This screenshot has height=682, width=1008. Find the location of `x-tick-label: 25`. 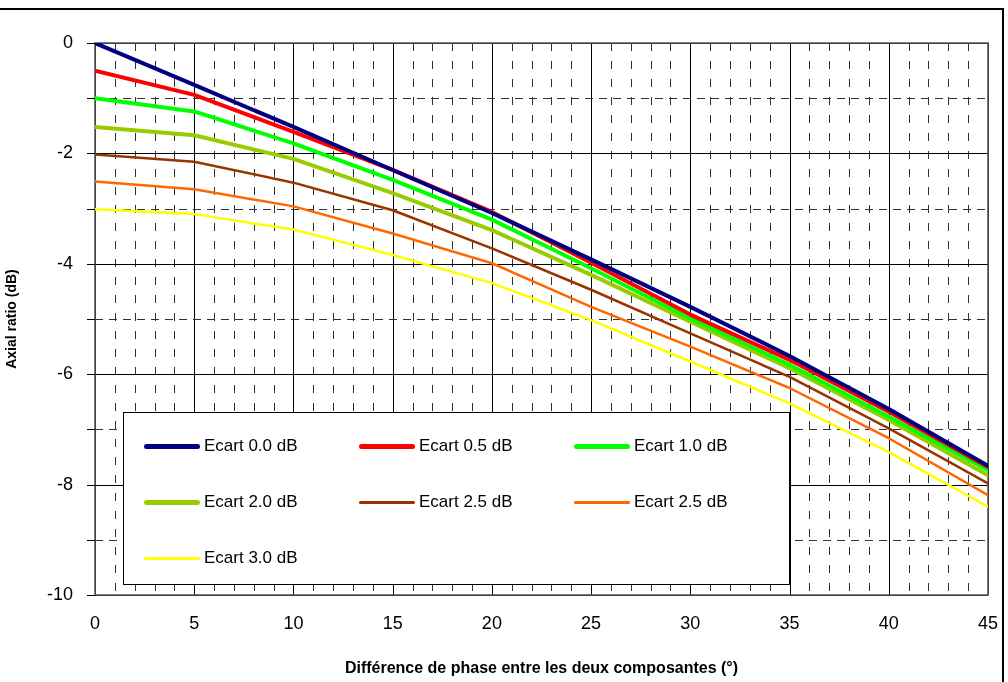

x-tick-label: 25 is located at coordinates (591, 622).